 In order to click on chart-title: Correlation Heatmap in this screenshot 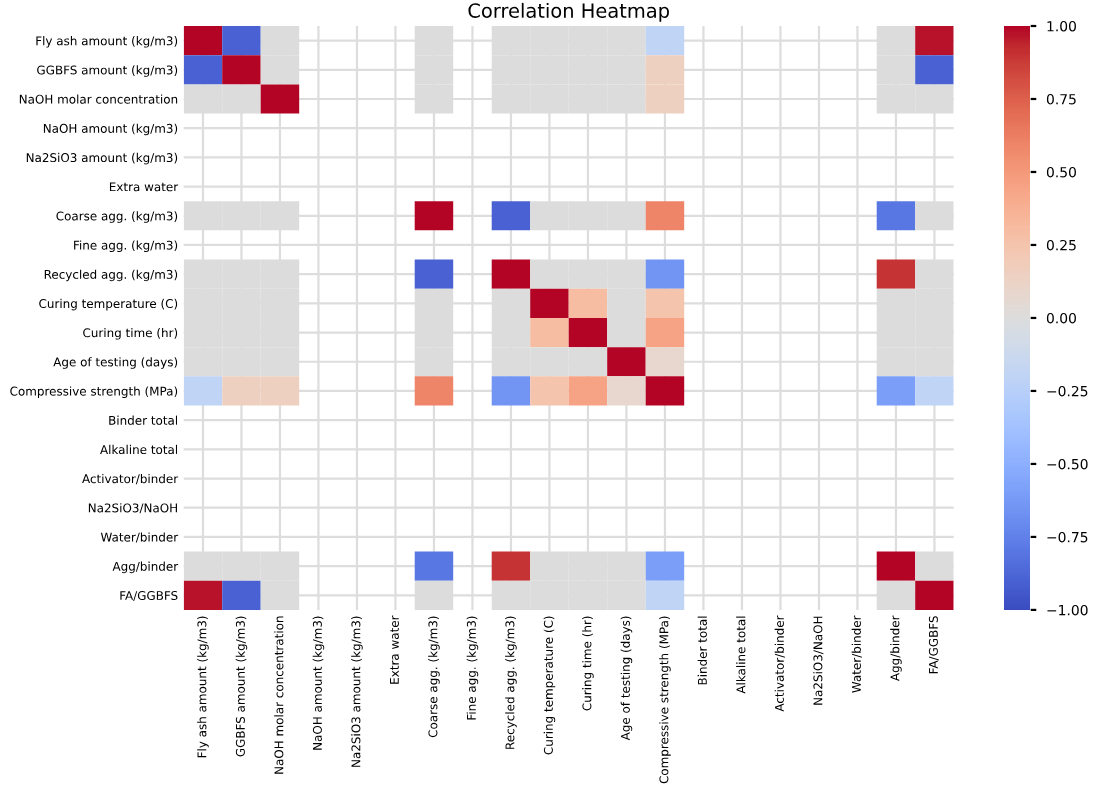, I will do `click(568, 12)`.